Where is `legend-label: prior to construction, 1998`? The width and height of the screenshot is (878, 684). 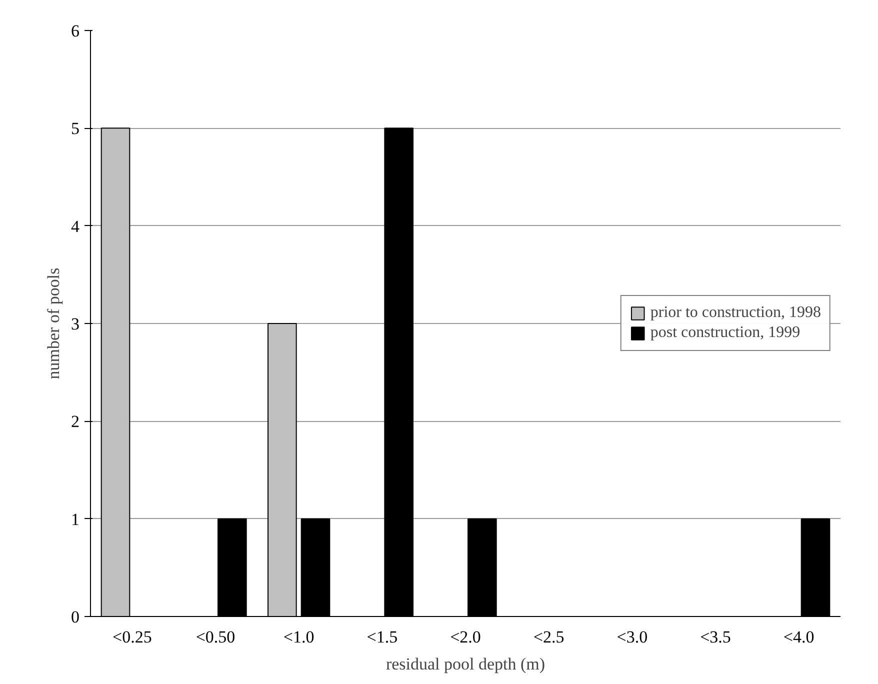 legend-label: prior to construction, 1998 is located at coordinates (735, 313).